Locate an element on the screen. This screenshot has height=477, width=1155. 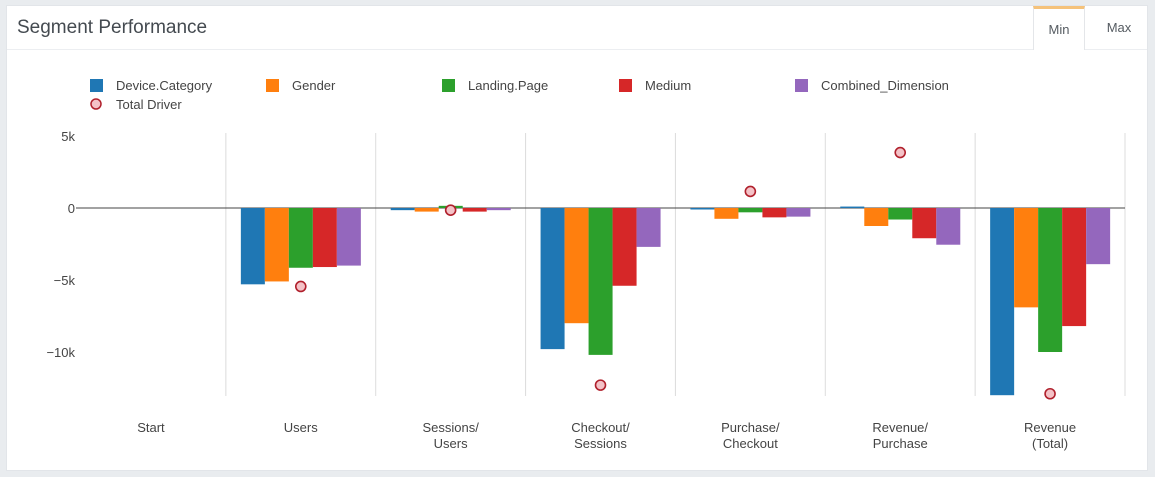
y-tick-label: −10k is located at coordinates (60, 352).